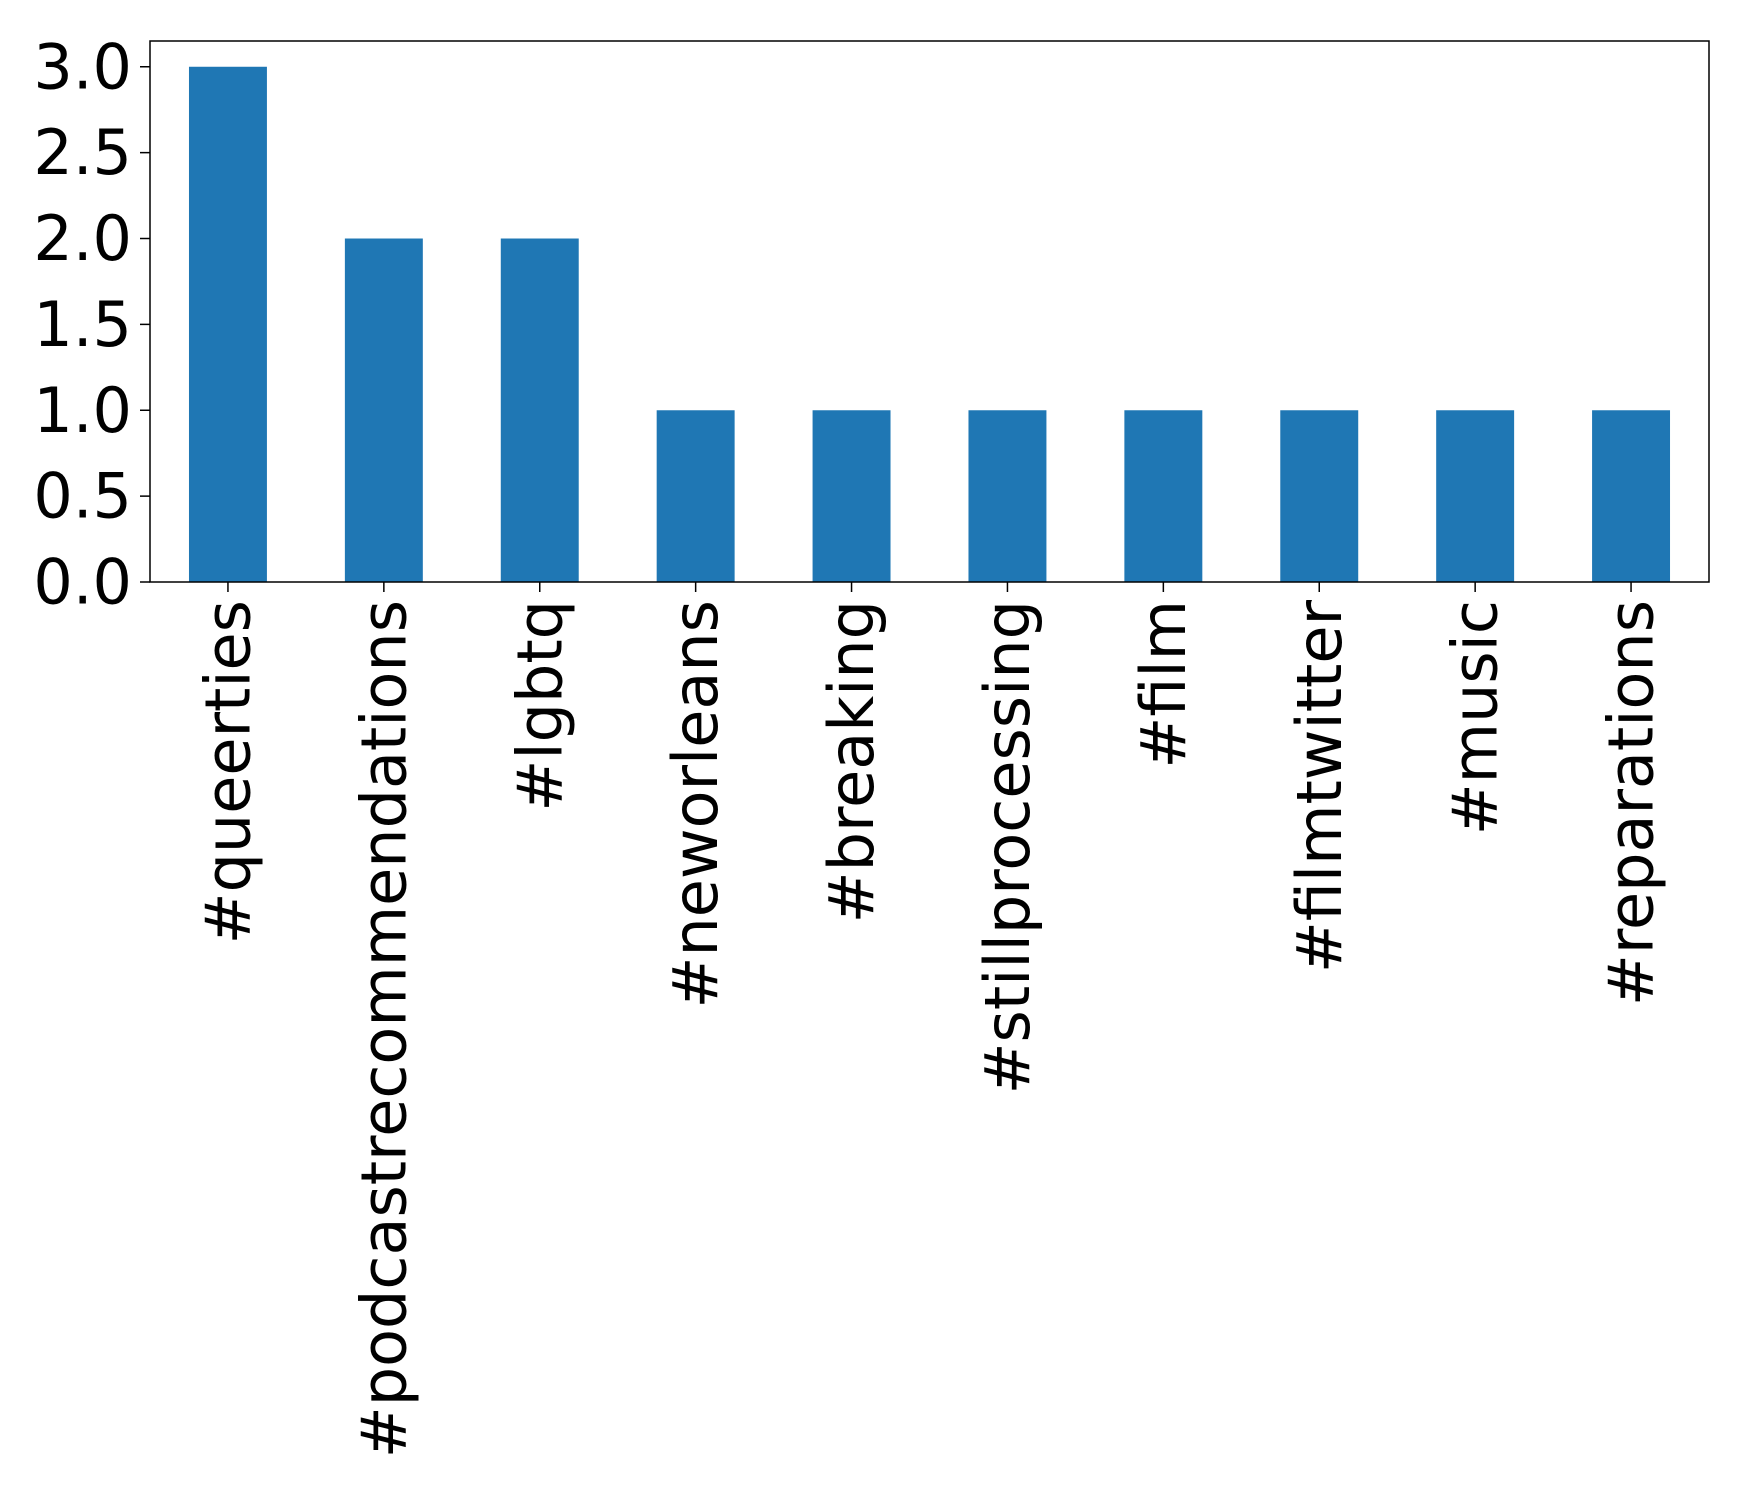 Image resolution: width=1739 pixels, height=1493 pixels. Describe the element at coordinates (695, 804) in the screenshot. I see `x-tick-label: #neworleans` at that location.